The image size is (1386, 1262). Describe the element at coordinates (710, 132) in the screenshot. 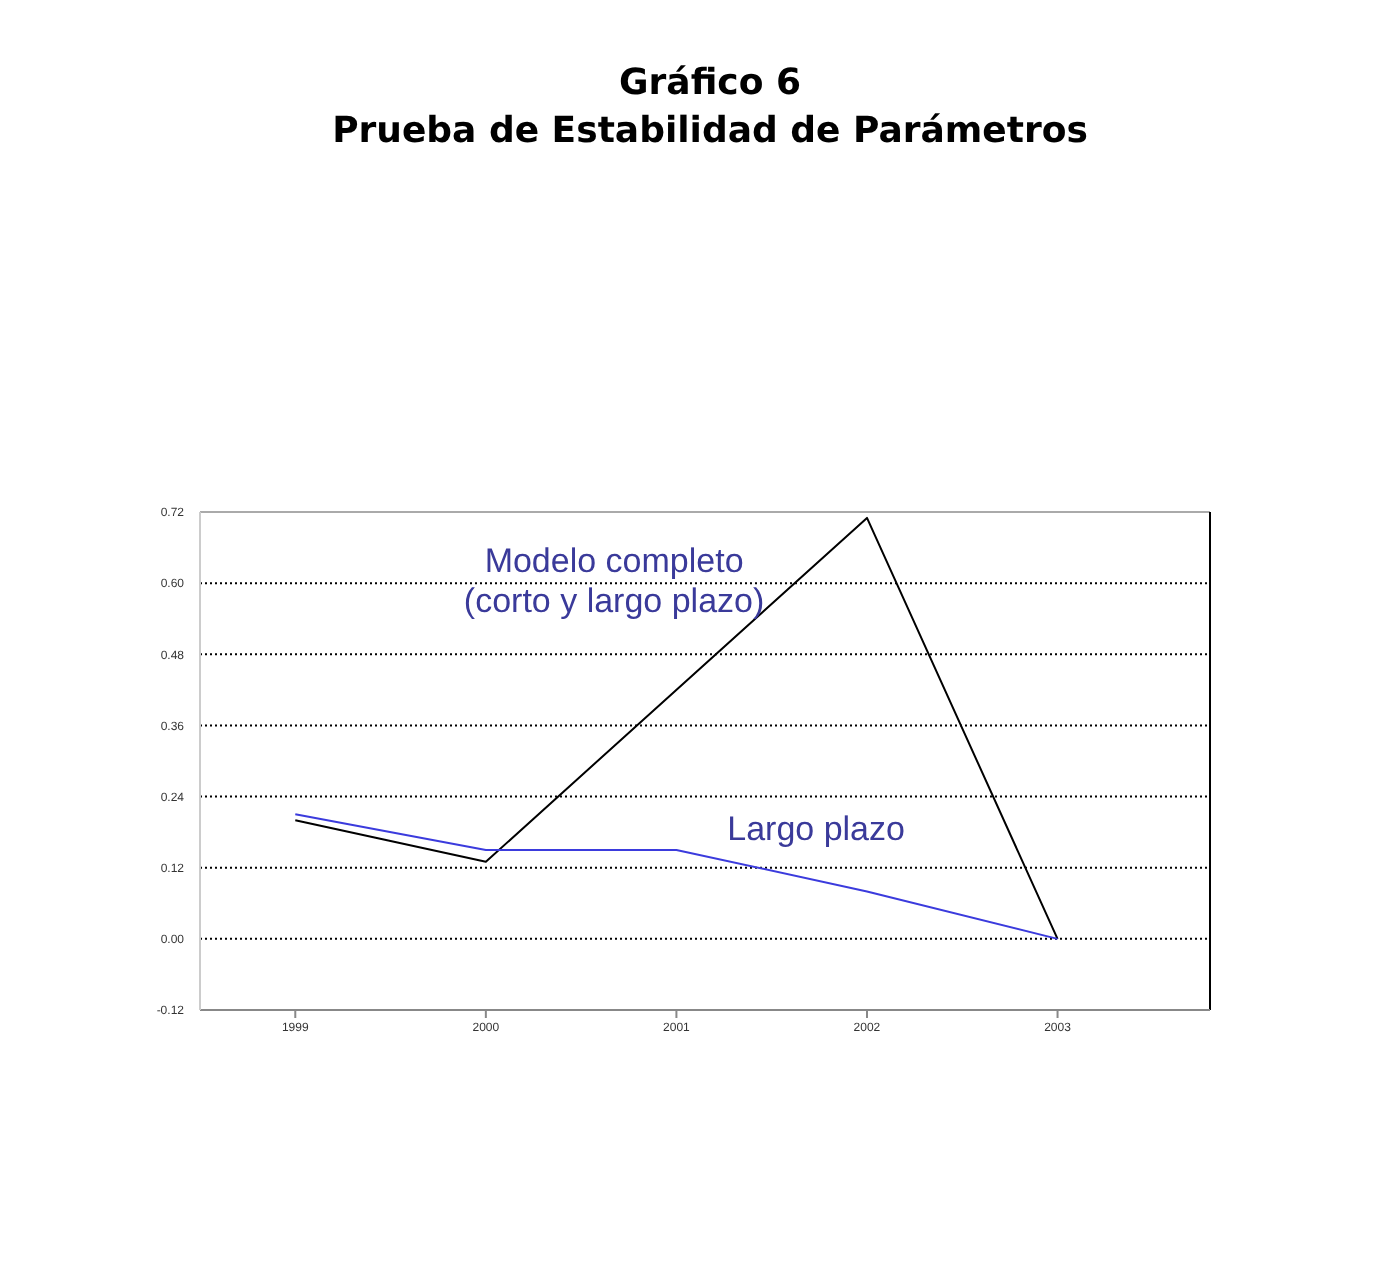

I see `chart-subtitle: Prueba de Estabilidad de Parámetros` at that location.